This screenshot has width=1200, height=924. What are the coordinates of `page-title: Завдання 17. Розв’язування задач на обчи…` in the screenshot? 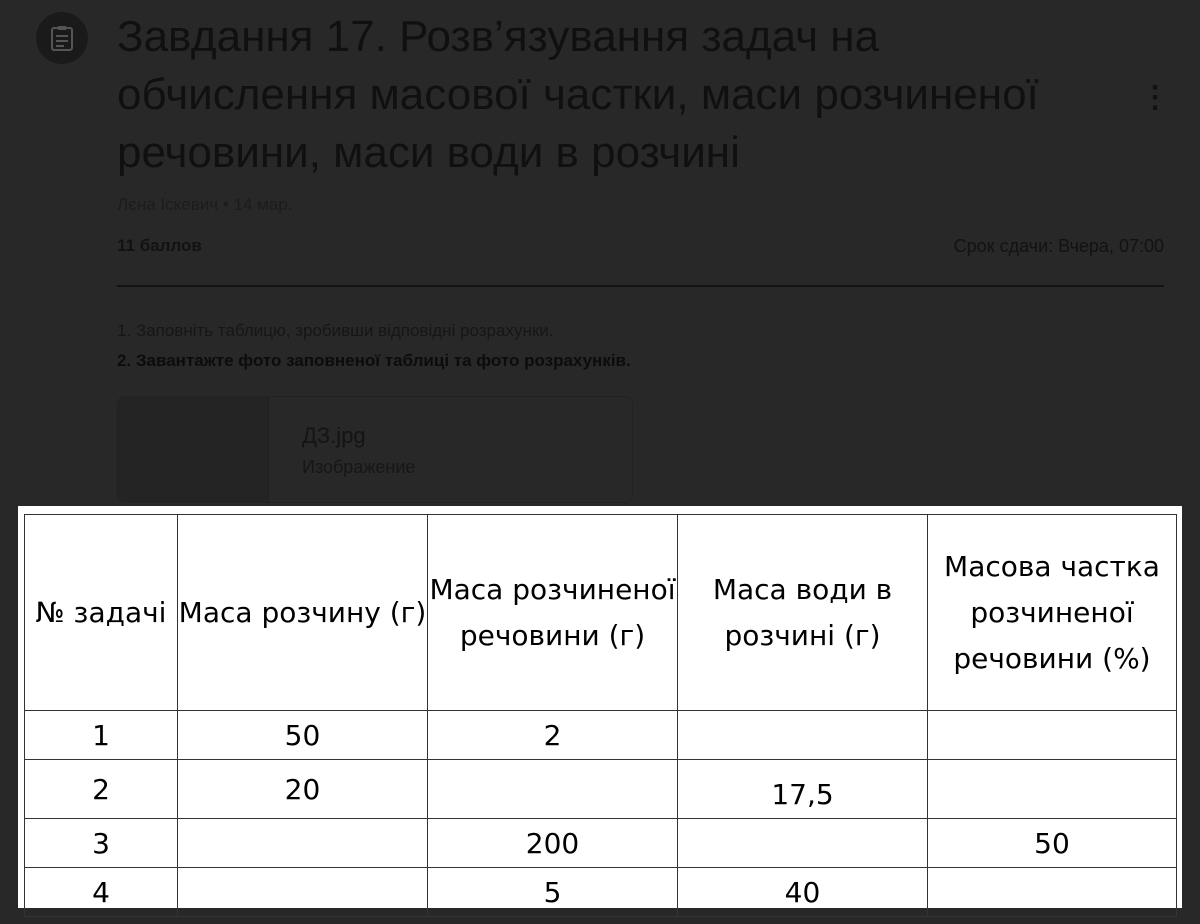 It's located at (578, 94).